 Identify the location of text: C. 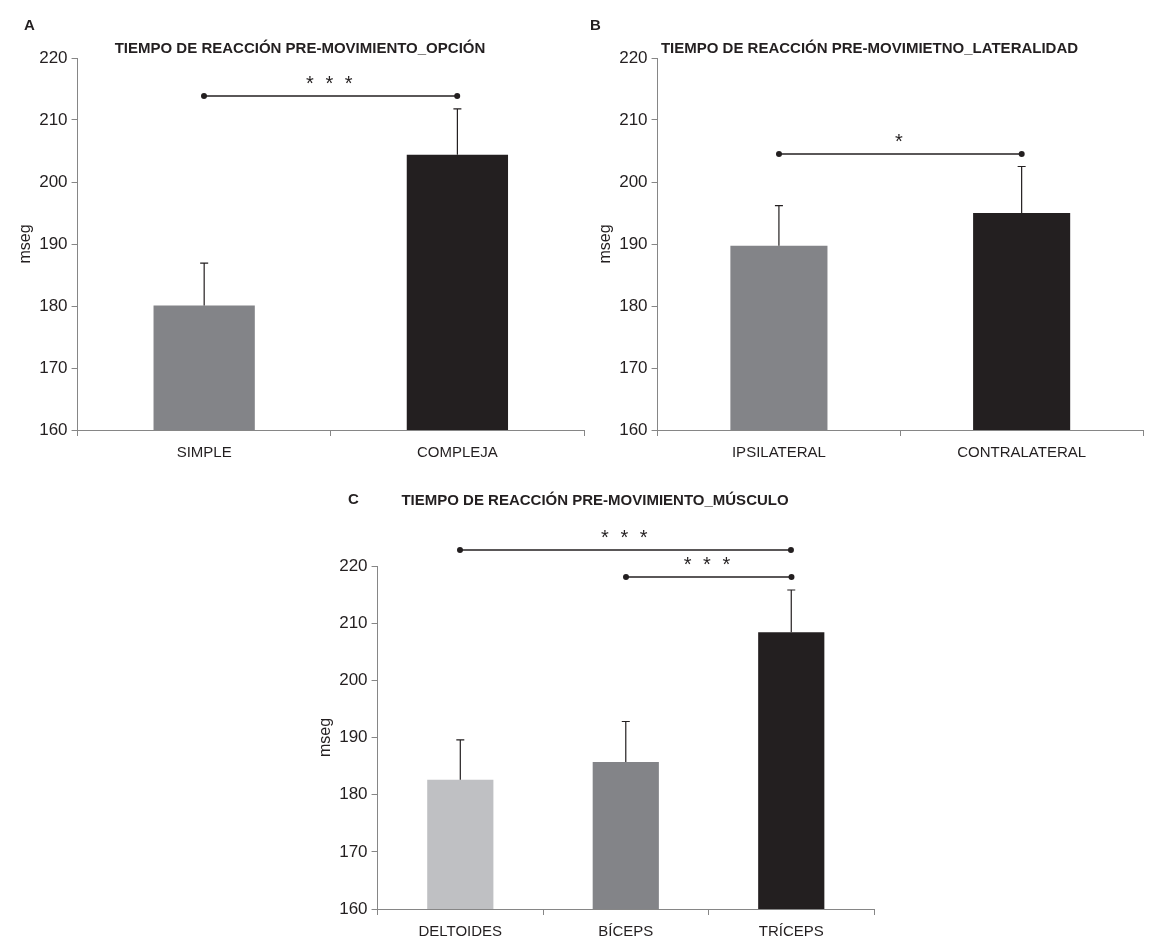
(353, 498).